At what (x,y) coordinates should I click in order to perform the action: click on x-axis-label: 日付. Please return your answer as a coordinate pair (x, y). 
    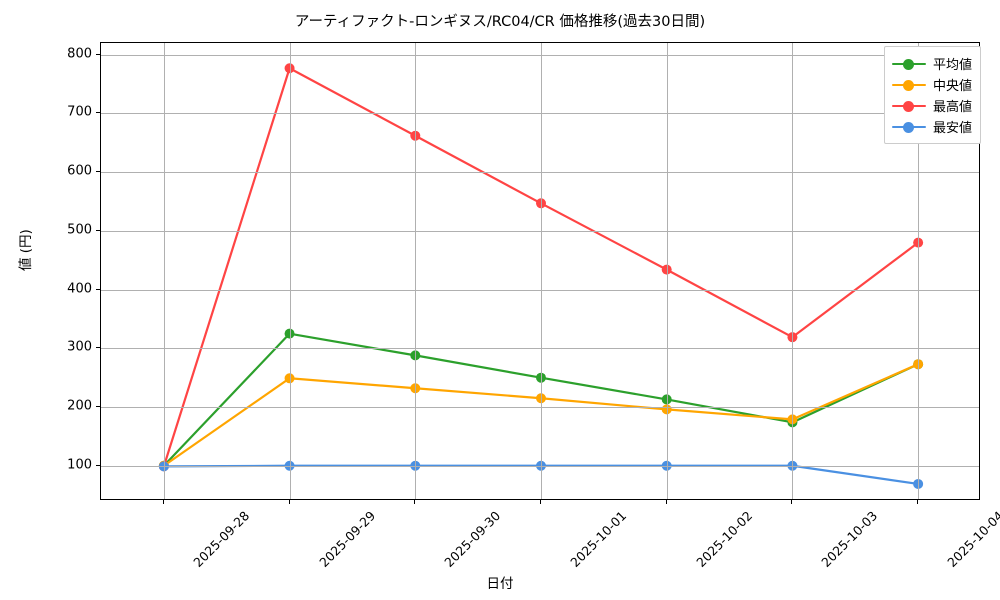
    Looking at the image, I should click on (500, 584).